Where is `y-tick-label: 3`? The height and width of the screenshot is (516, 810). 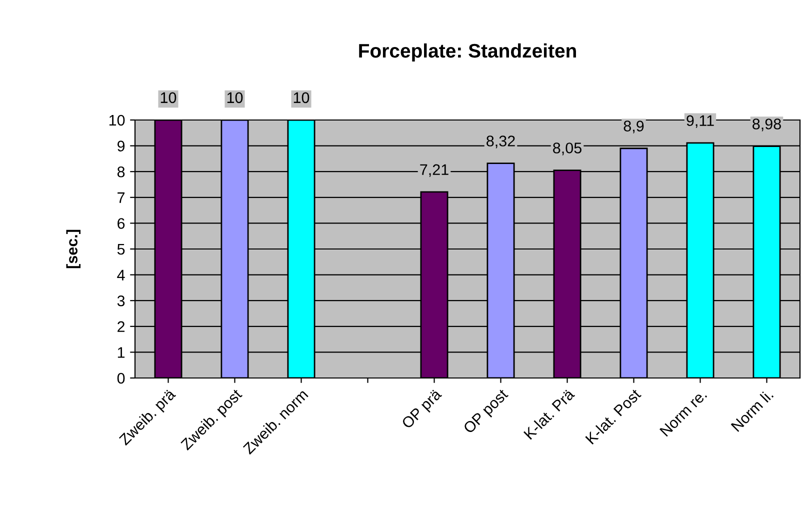 y-tick-label: 3 is located at coordinates (121, 300).